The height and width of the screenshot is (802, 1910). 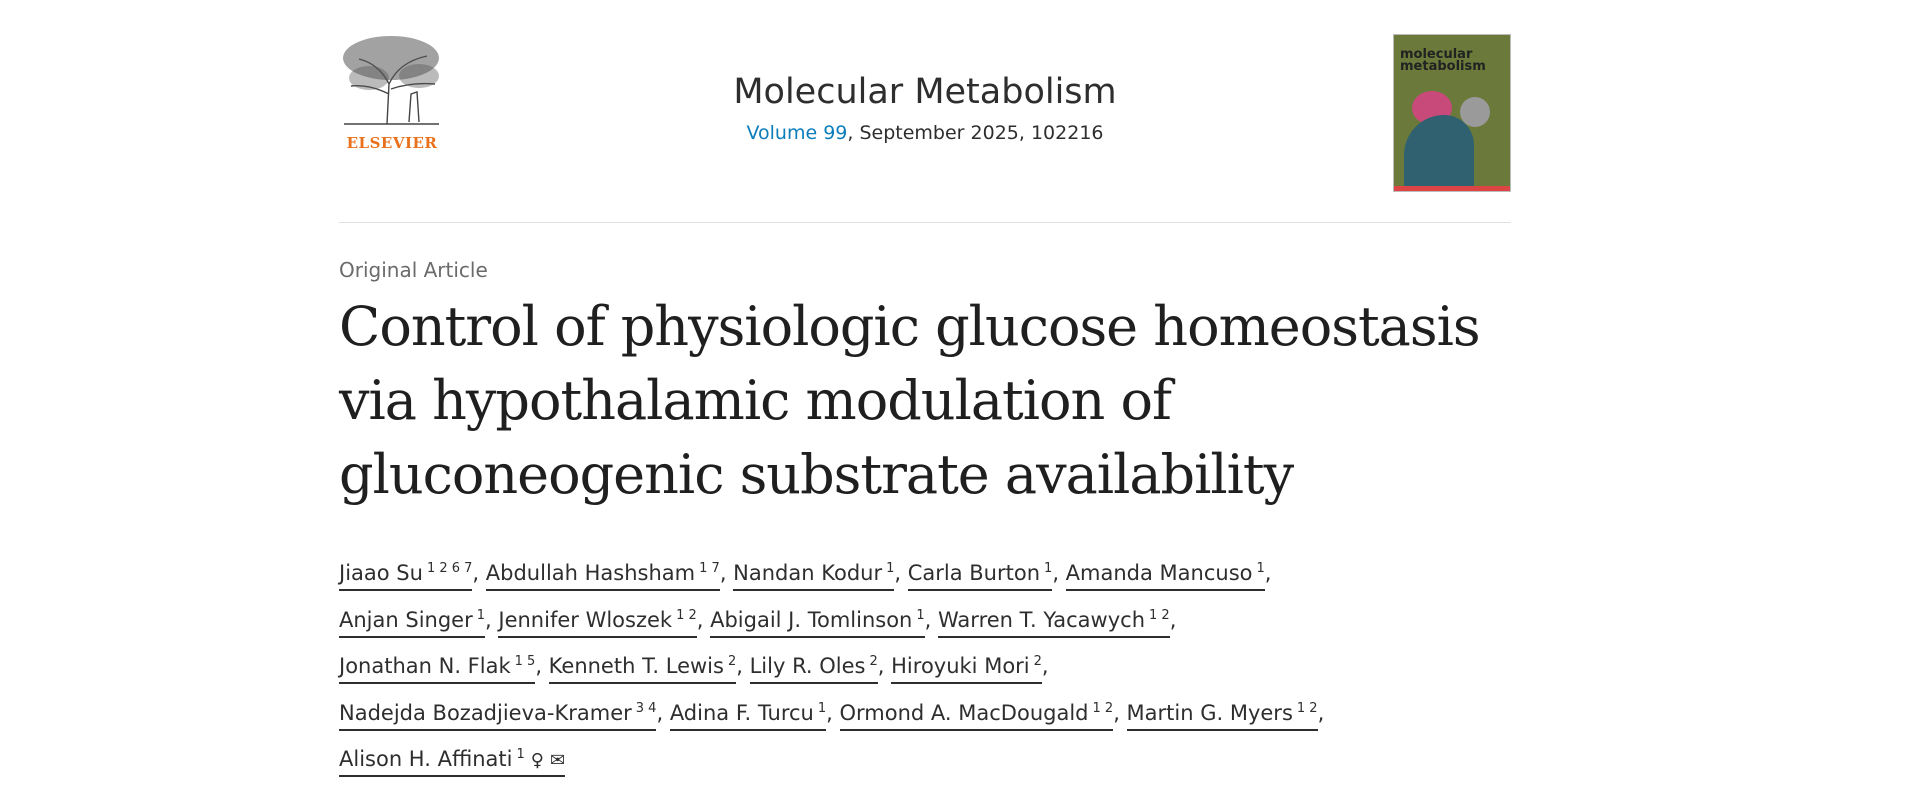 What do you see at coordinates (1452, 113) in the screenshot?
I see `journal-cover-image: molecular metabolism` at bounding box center [1452, 113].